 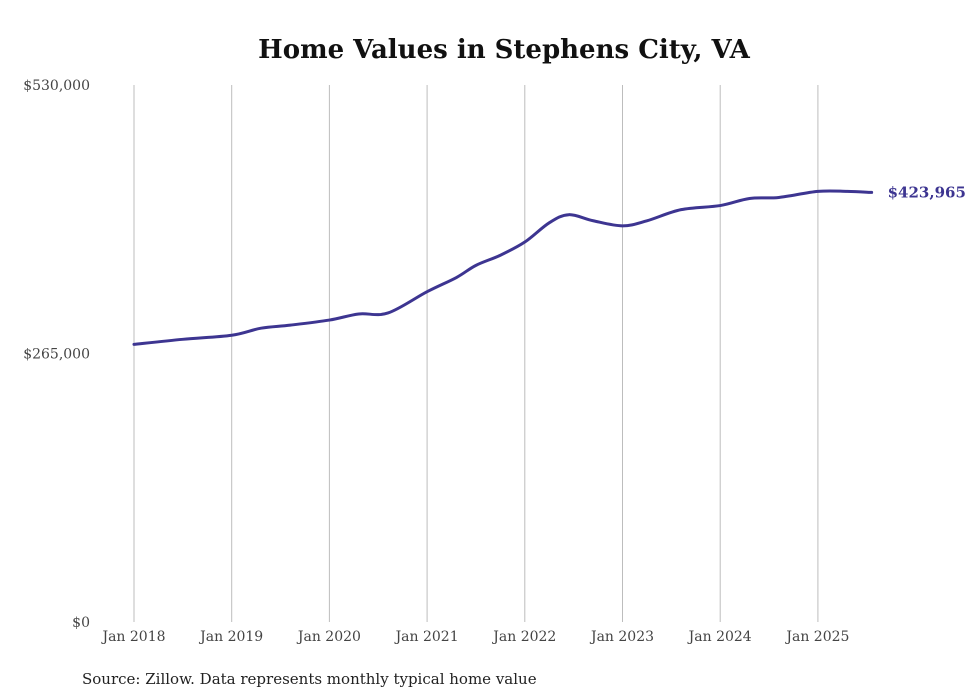 What do you see at coordinates (504, 50) in the screenshot?
I see `chart-title: Home Values in Stephens City, VA` at bounding box center [504, 50].